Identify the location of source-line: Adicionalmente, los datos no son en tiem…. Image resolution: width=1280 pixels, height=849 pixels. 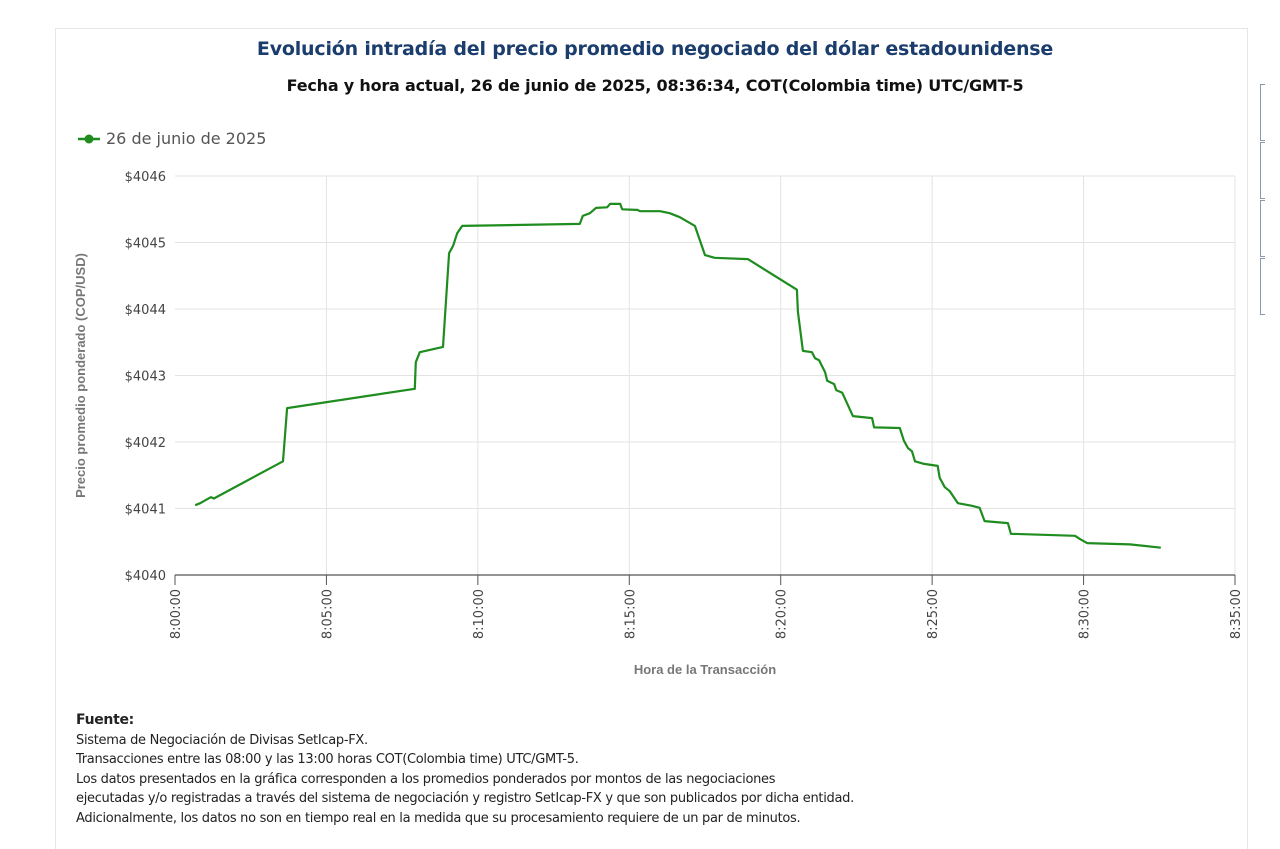
(465, 819).